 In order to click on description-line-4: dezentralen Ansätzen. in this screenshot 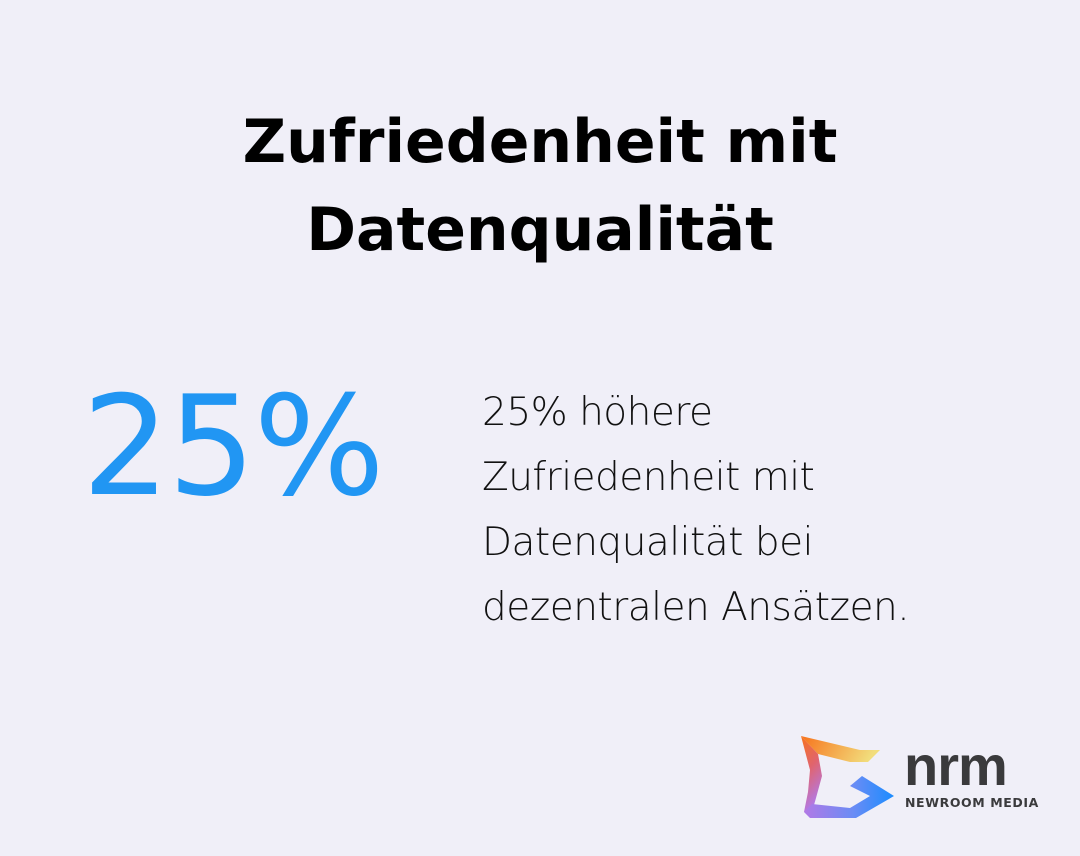, I will do `click(696, 607)`.